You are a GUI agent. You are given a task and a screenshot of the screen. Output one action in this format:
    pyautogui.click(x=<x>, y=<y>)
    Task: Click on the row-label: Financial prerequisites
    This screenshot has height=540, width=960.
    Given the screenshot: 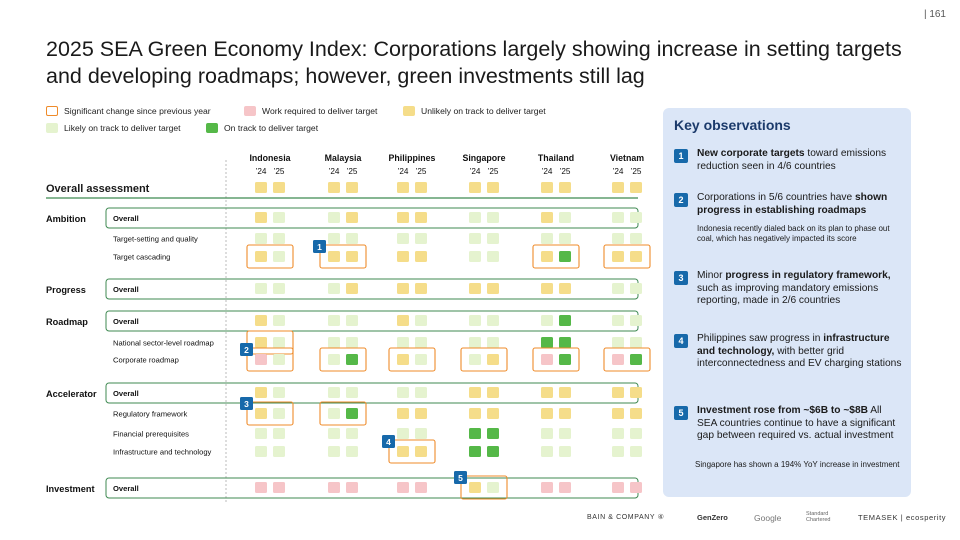 What is the action you would take?
    pyautogui.click(x=151, y=434)
    